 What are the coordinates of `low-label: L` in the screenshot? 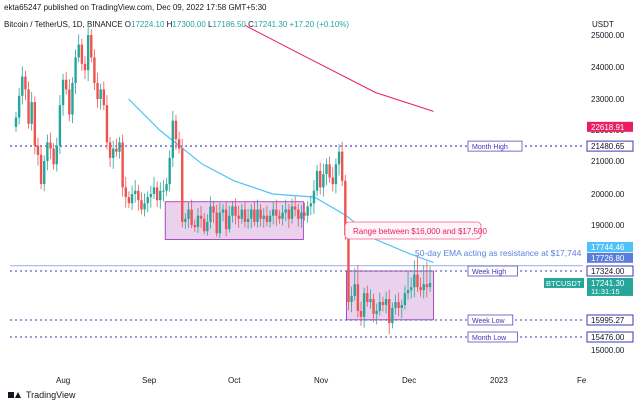 It's located at (210, 24).